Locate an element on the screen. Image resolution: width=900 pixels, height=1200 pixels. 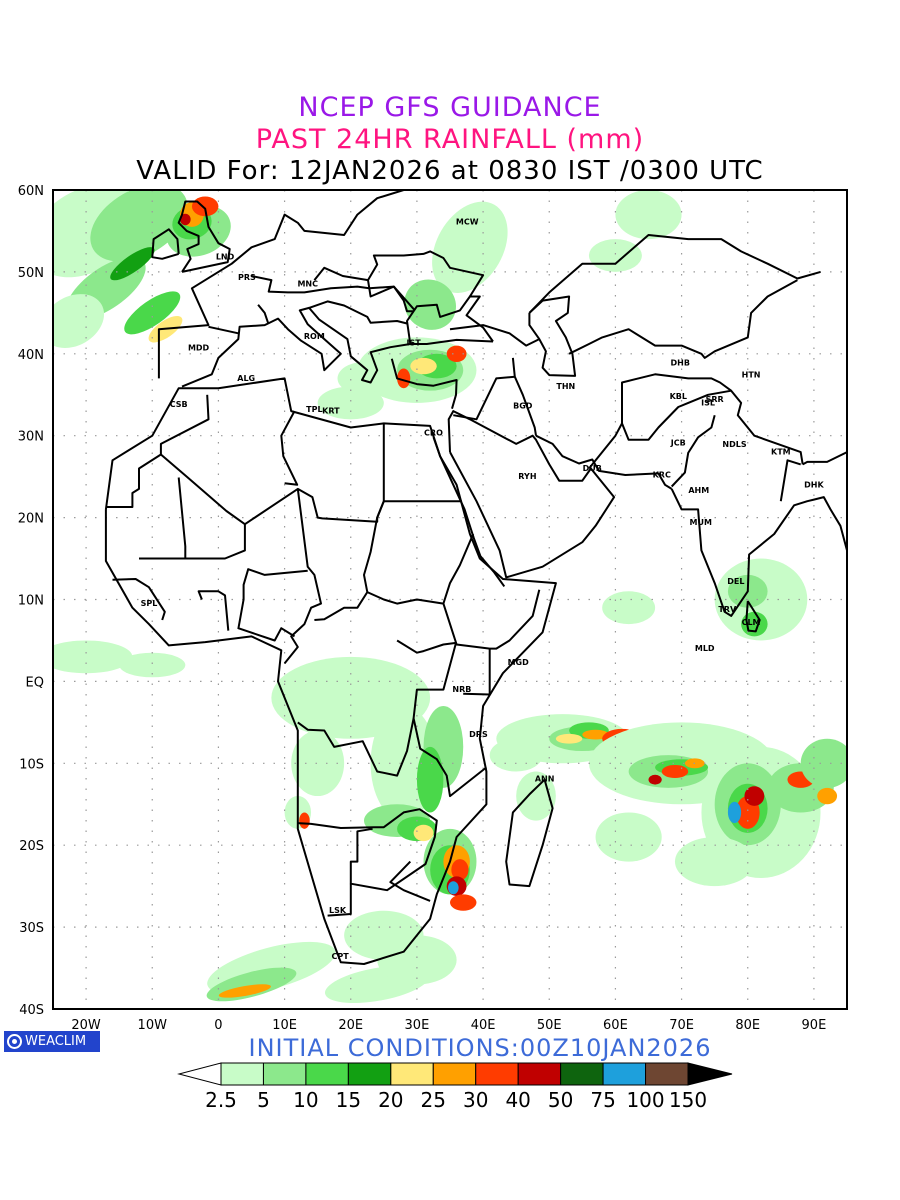
latitude-tick-label: 20S is located at coordinates (31, 846).